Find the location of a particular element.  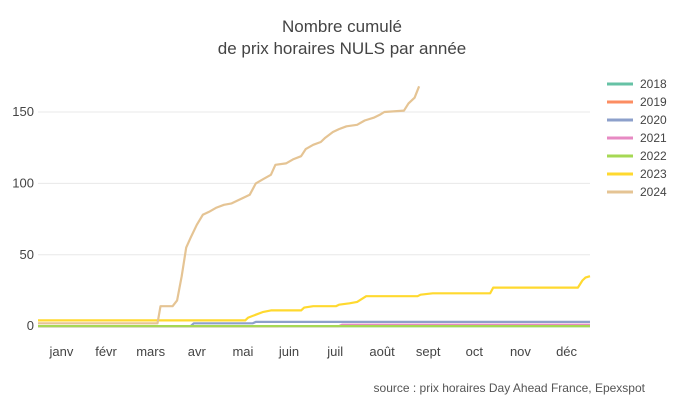

x-tick-label: août is located at coordinates (382, 351).